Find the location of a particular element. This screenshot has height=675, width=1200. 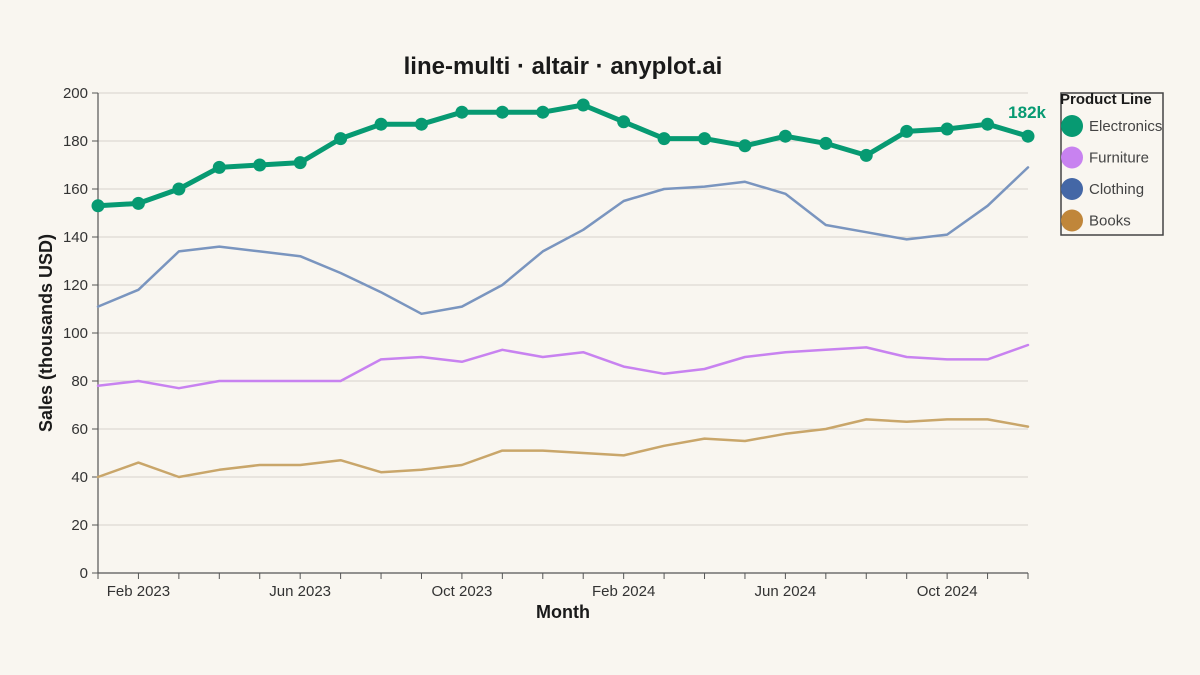

x-tick-label: Oct 2023 is located at coordinates (461, 591).